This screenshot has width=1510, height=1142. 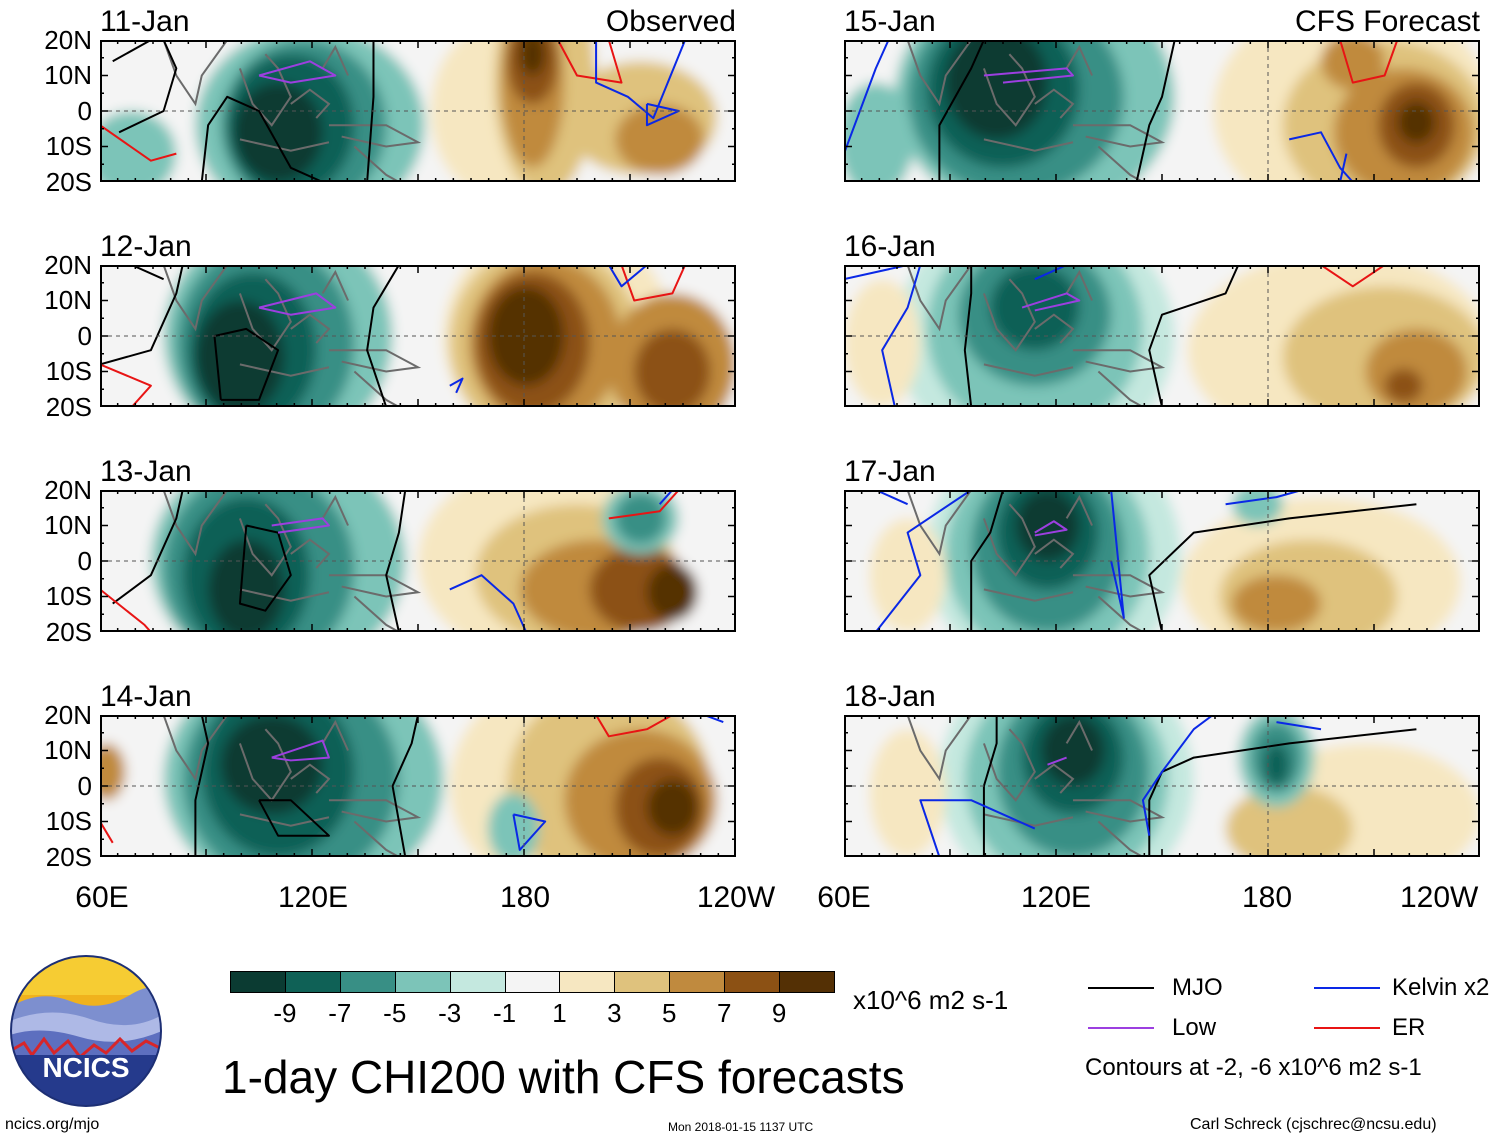 What do you see at coordinates (146, 471) in the screenshot?
I see `panel-date-p3: 13-Jan` at bounding box center [146, 471].